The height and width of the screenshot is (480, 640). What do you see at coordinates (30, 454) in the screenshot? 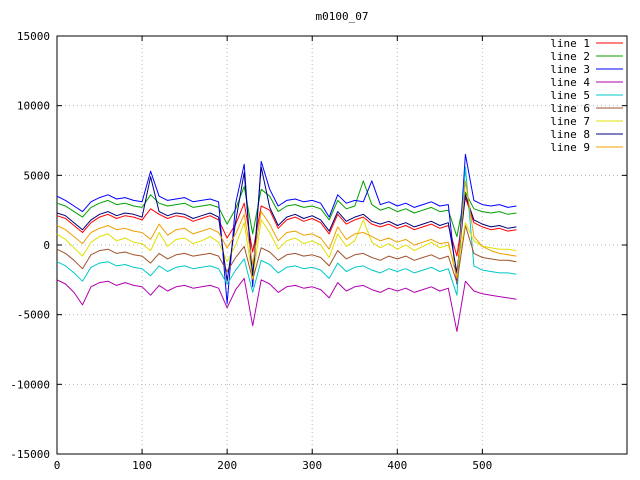
I see `y-tick-label: -15000` at bounding box center [30, 454].